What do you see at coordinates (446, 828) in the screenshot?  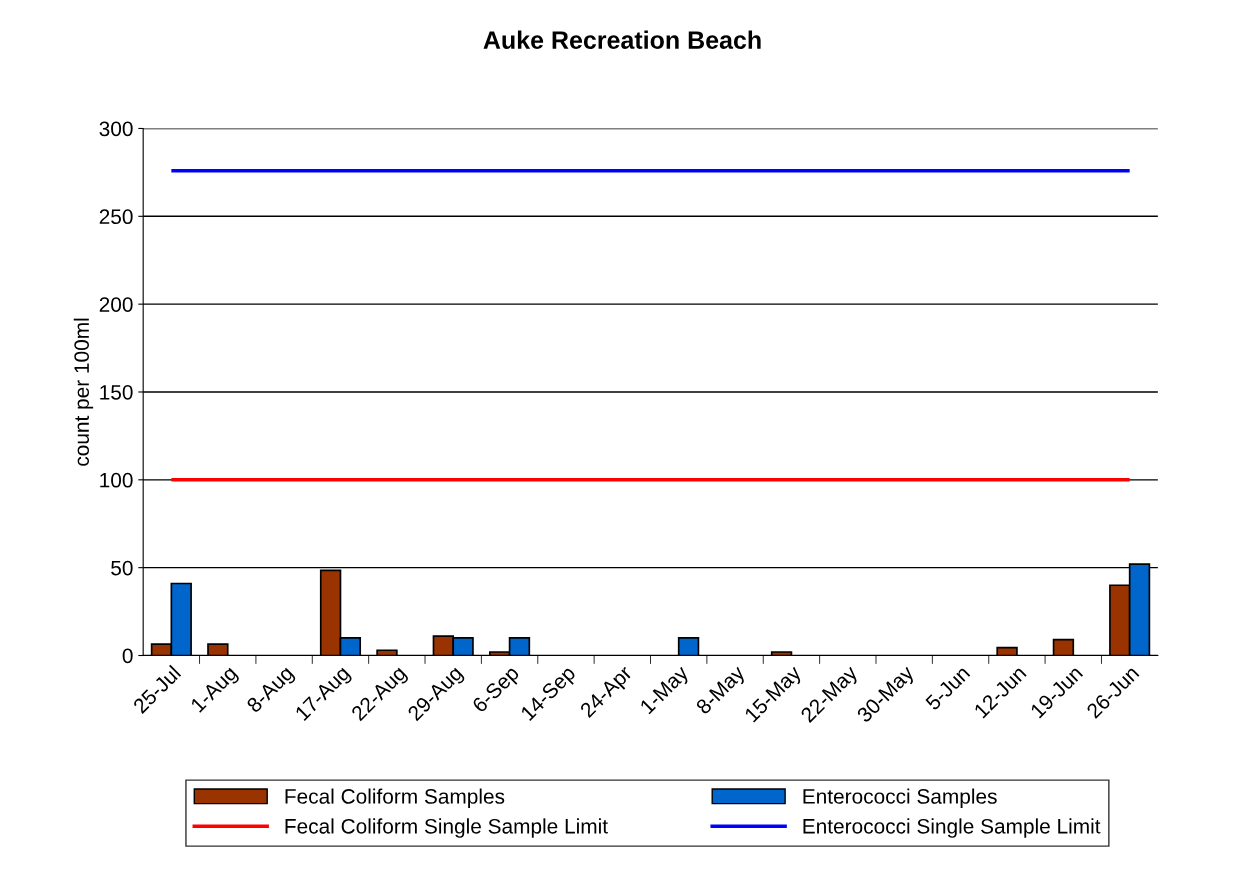 I see `legend-label: Fecal Coliform Single Sample Limit` at bounding box center [446, 828].